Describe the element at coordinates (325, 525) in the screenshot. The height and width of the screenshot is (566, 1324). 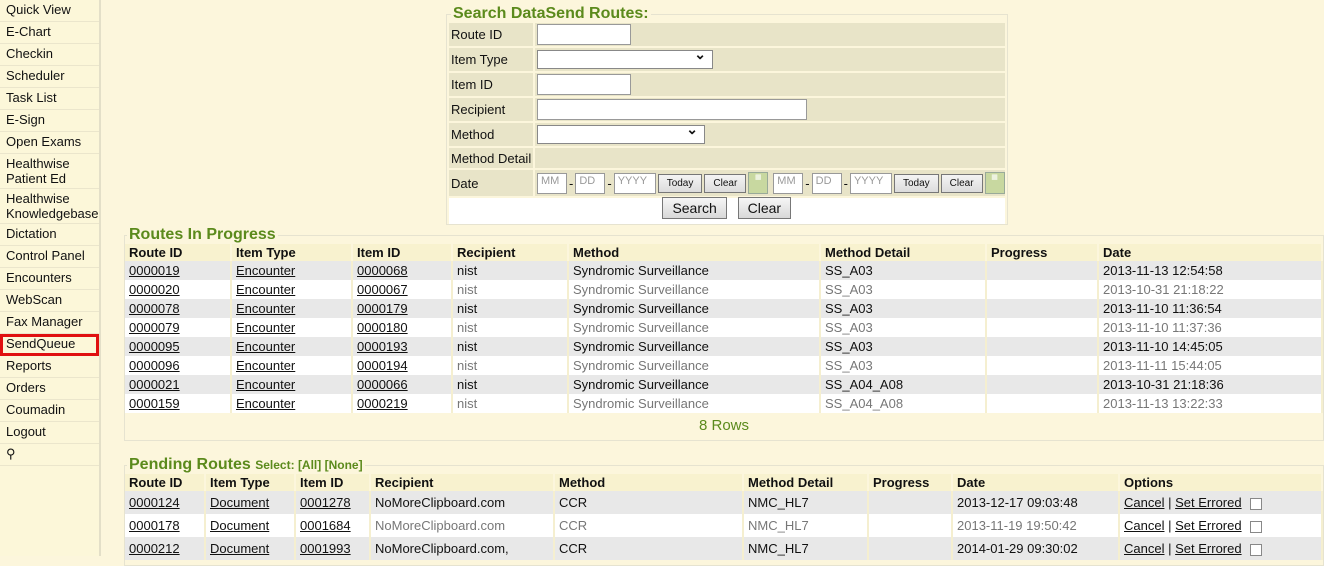
I see `item-id-link: 0001684` at that location.